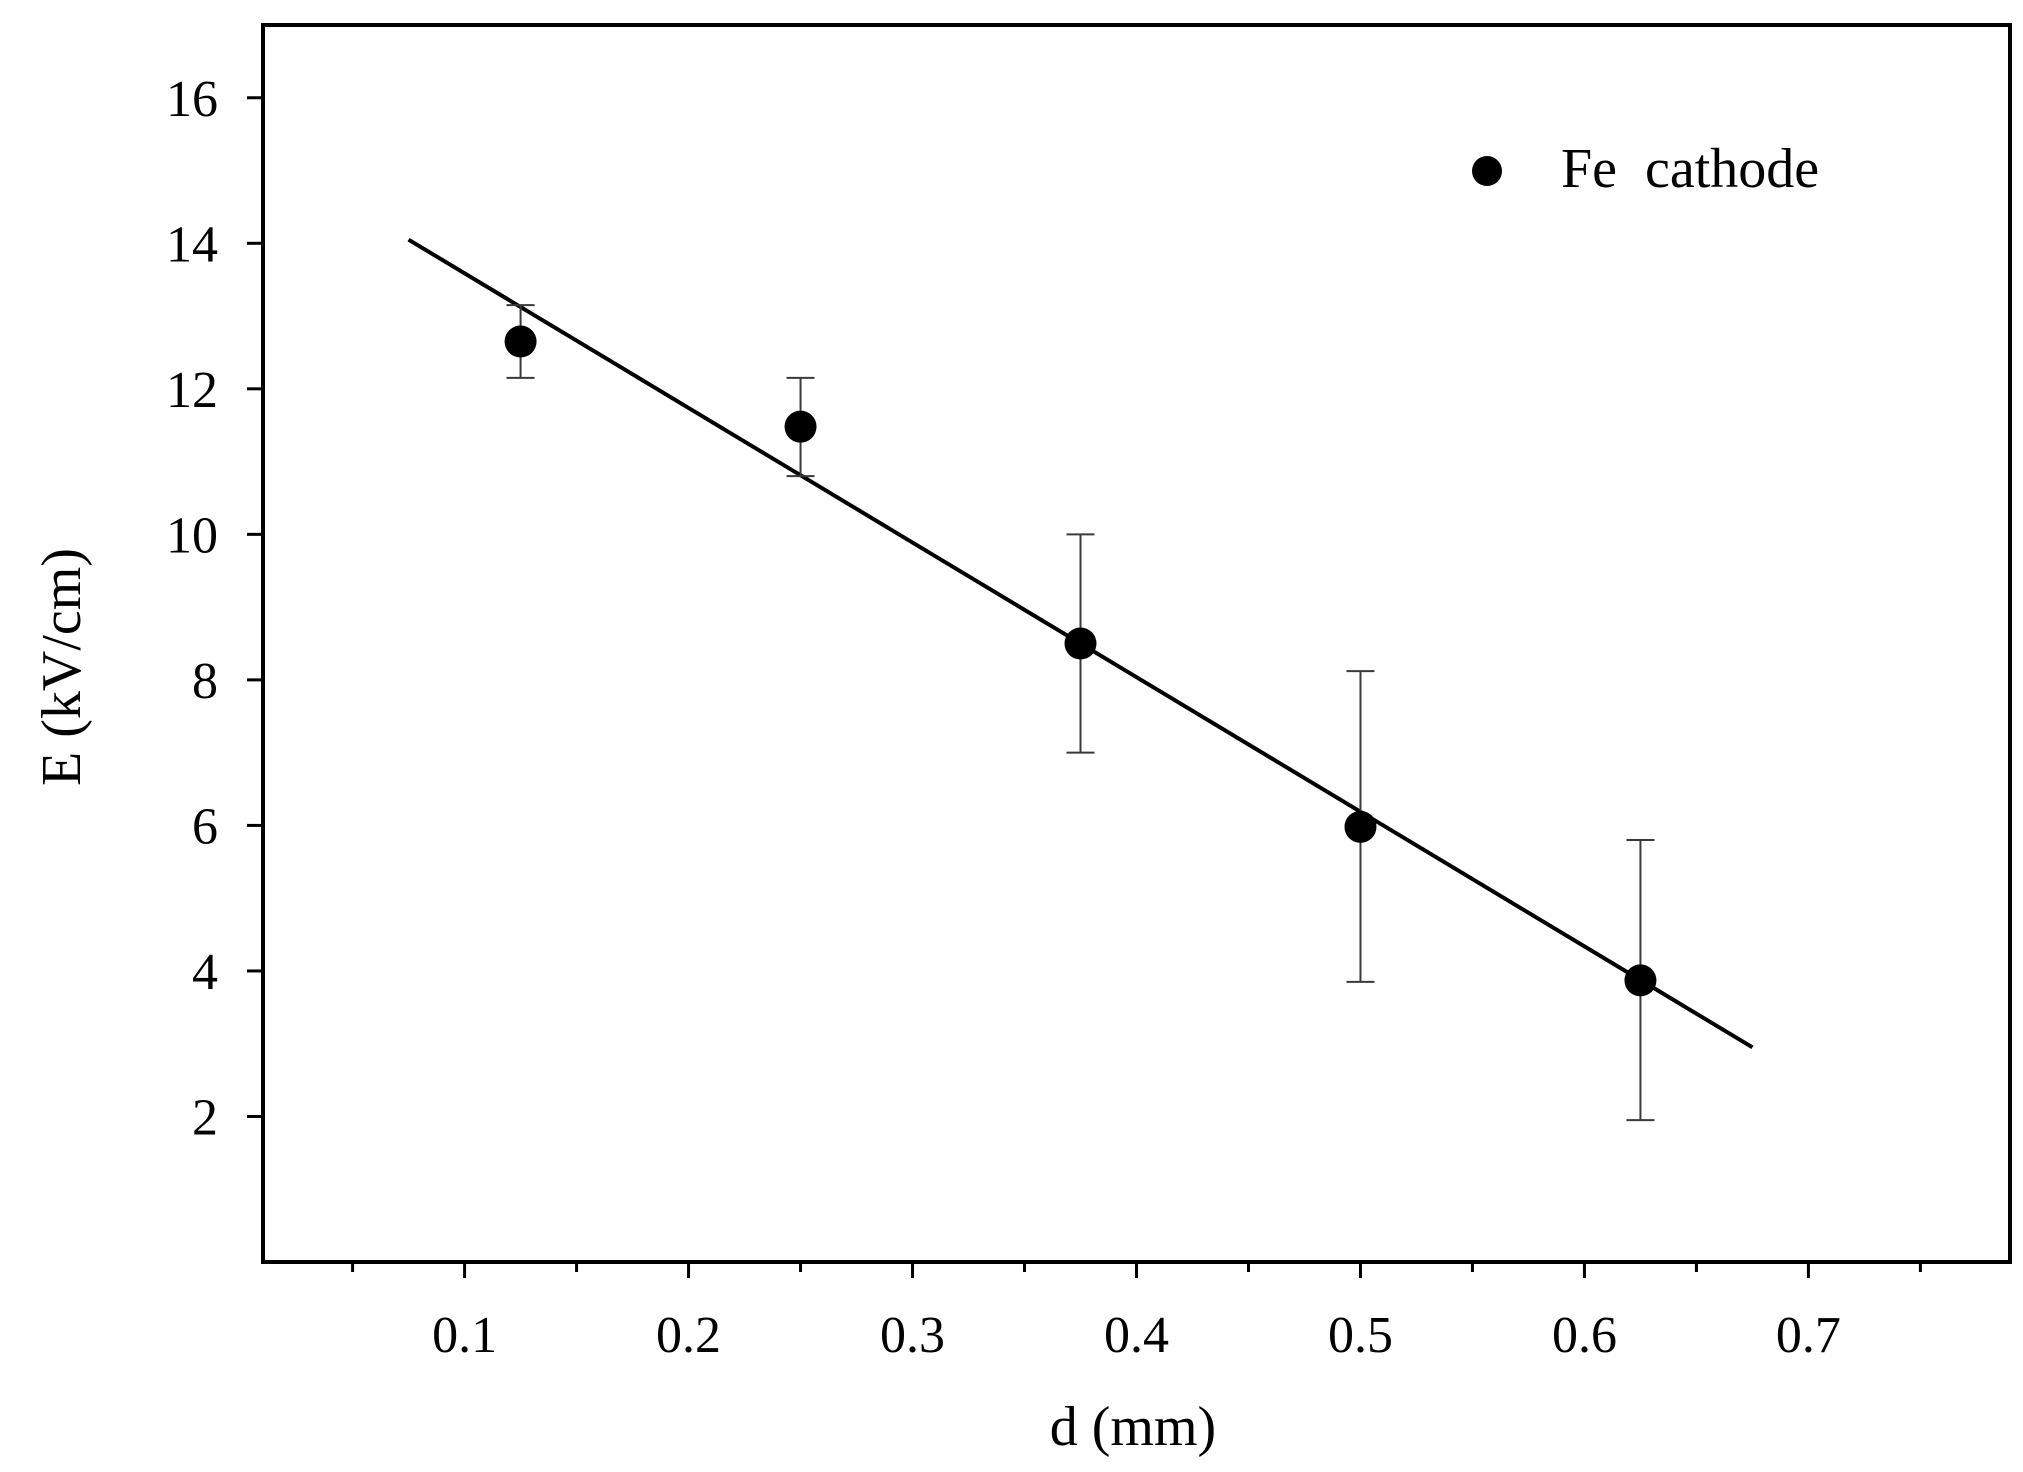 The width and height of the screenshot is (2023, 1472). I want to click on y-tick-label: 8, so click(205, 681).